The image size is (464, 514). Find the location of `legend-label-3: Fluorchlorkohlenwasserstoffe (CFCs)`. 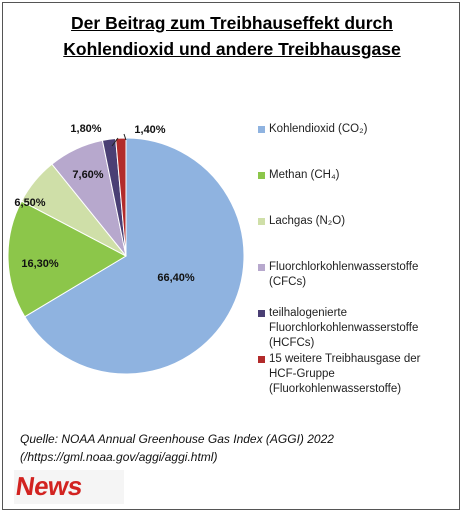

legend-label-3: Fluorchlorkohlenwasserstoffe (CFCs) is located at coordinates (344, 274).